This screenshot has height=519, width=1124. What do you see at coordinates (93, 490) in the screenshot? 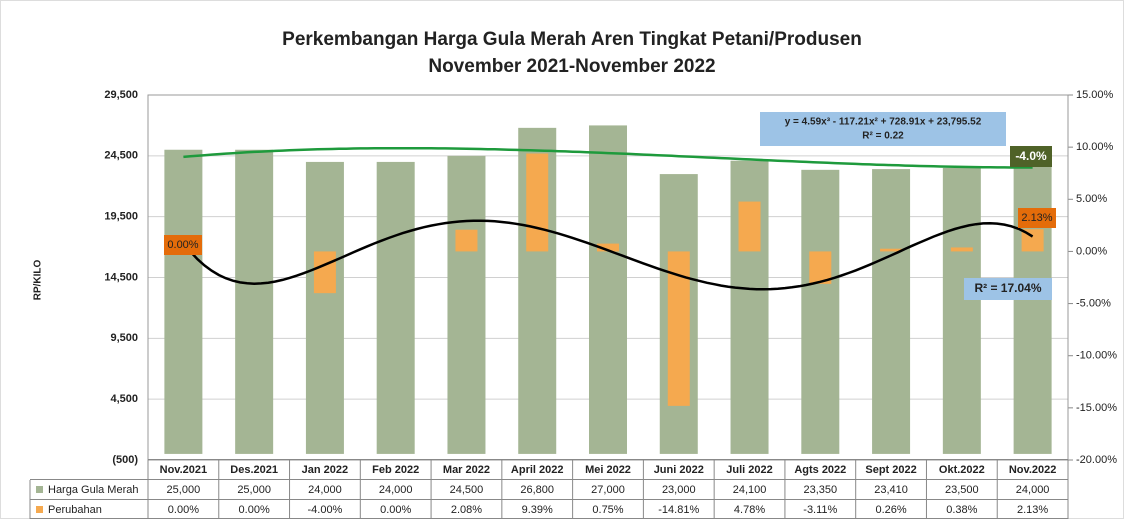
I see `legend-label: Harga Gula Merah` at bounding box center [93, 490].